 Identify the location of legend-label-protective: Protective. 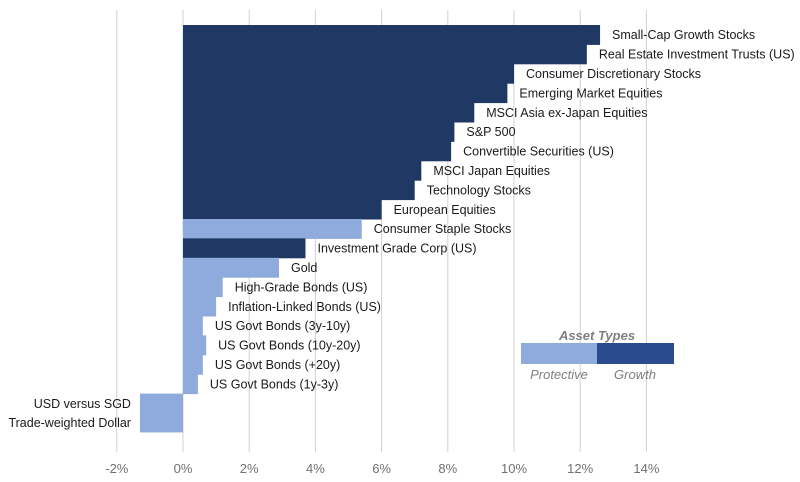
(559, 374).